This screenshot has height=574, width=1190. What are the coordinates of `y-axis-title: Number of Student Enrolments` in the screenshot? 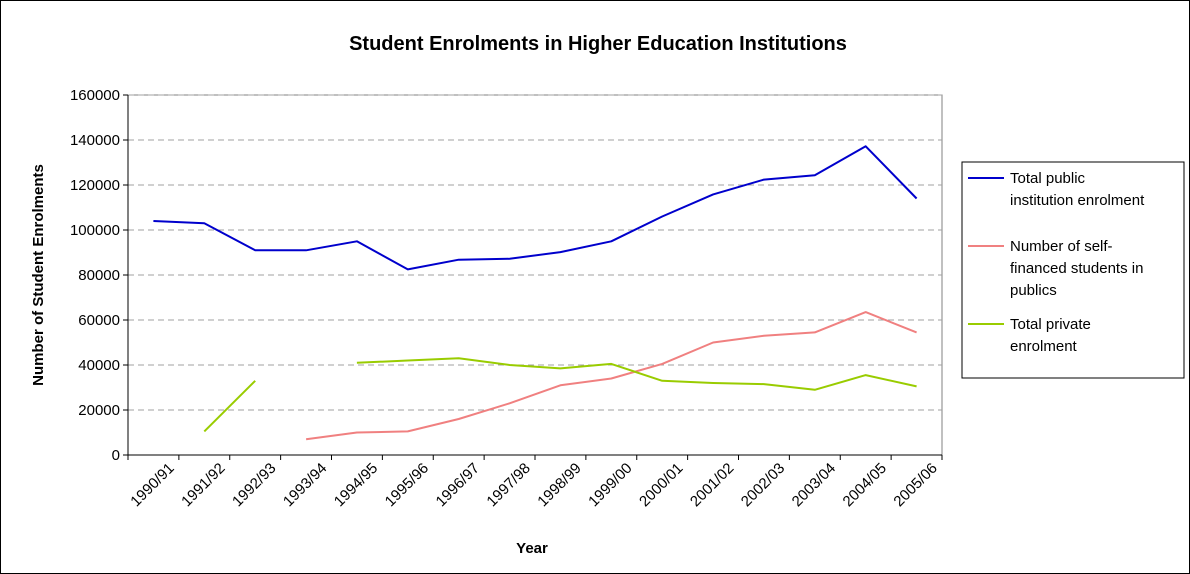 It's located at (38, 275).